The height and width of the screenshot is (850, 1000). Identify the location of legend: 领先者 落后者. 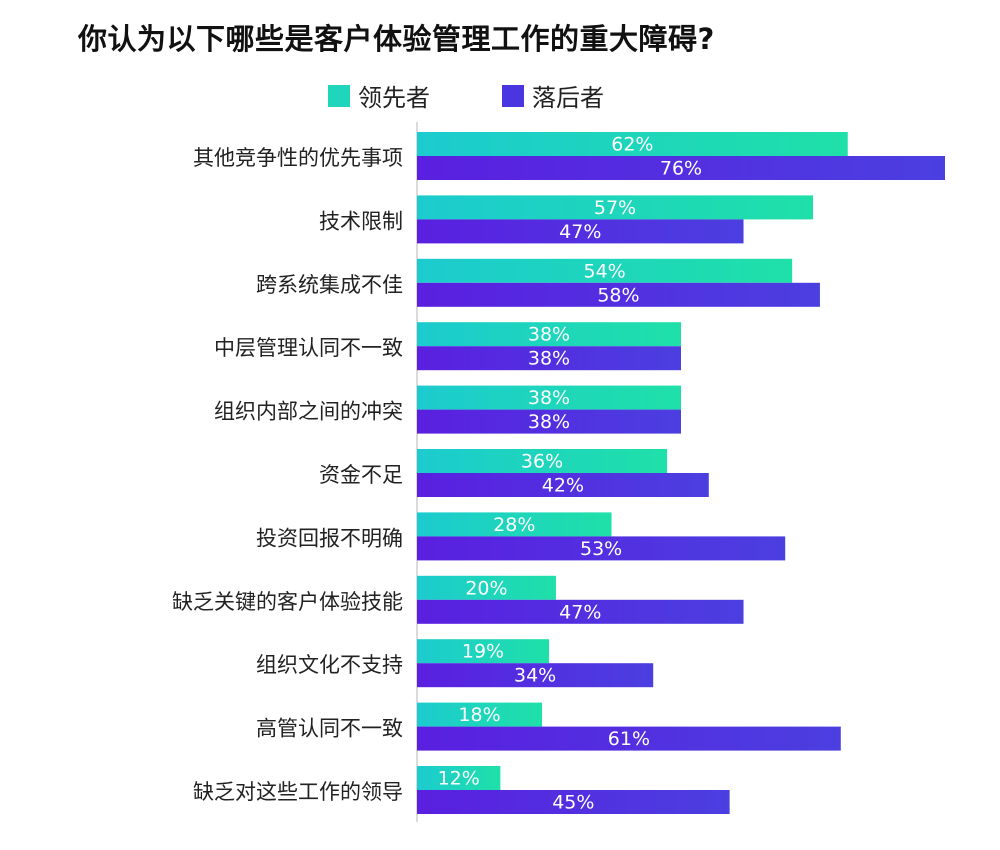
(502, 95).